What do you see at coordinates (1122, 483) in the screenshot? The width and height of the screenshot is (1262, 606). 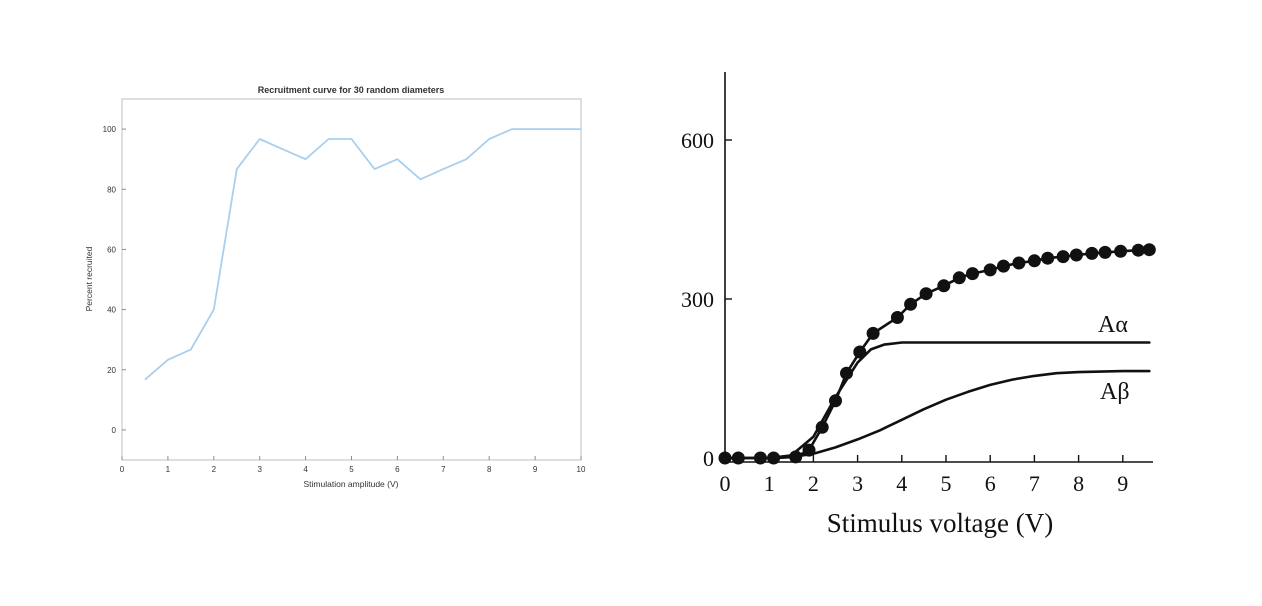 I see `right-x-tick-label: 9` at bounding box center [1122, 483].